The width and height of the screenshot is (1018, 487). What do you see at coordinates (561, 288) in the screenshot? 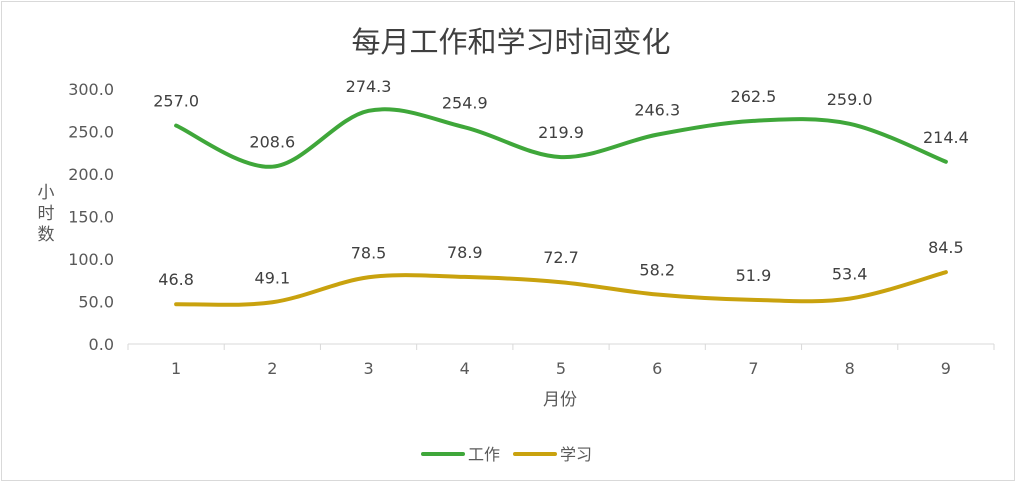
I see `series-line-study` at bounding box center [561, 288].